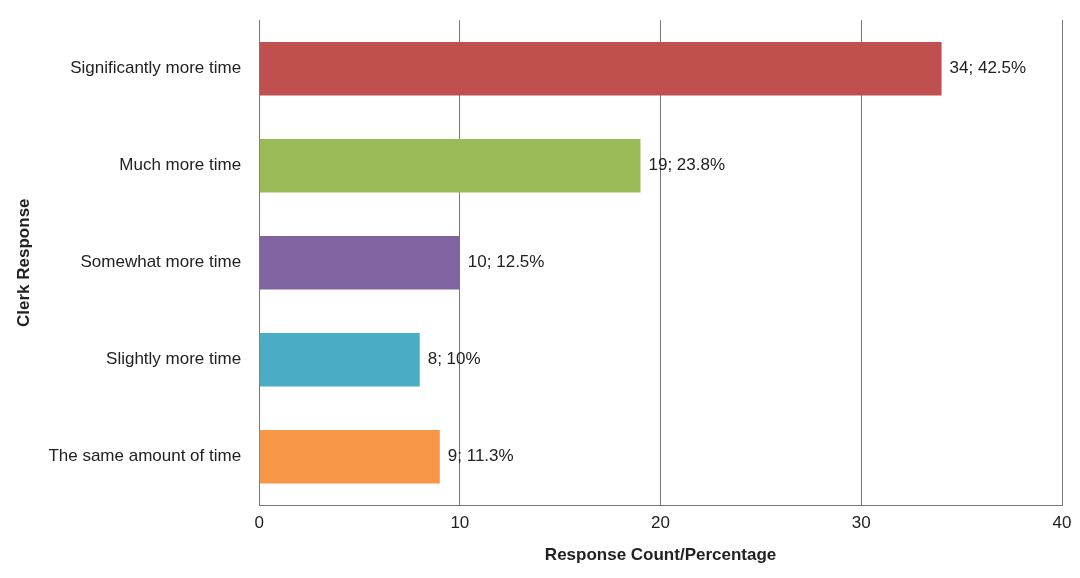 The image size is (1080, 578). What do you see at coordinates (145, 456) in the screenshot?
I see `y-tick-label: The same amount of time` at bounding box center [145, 456].